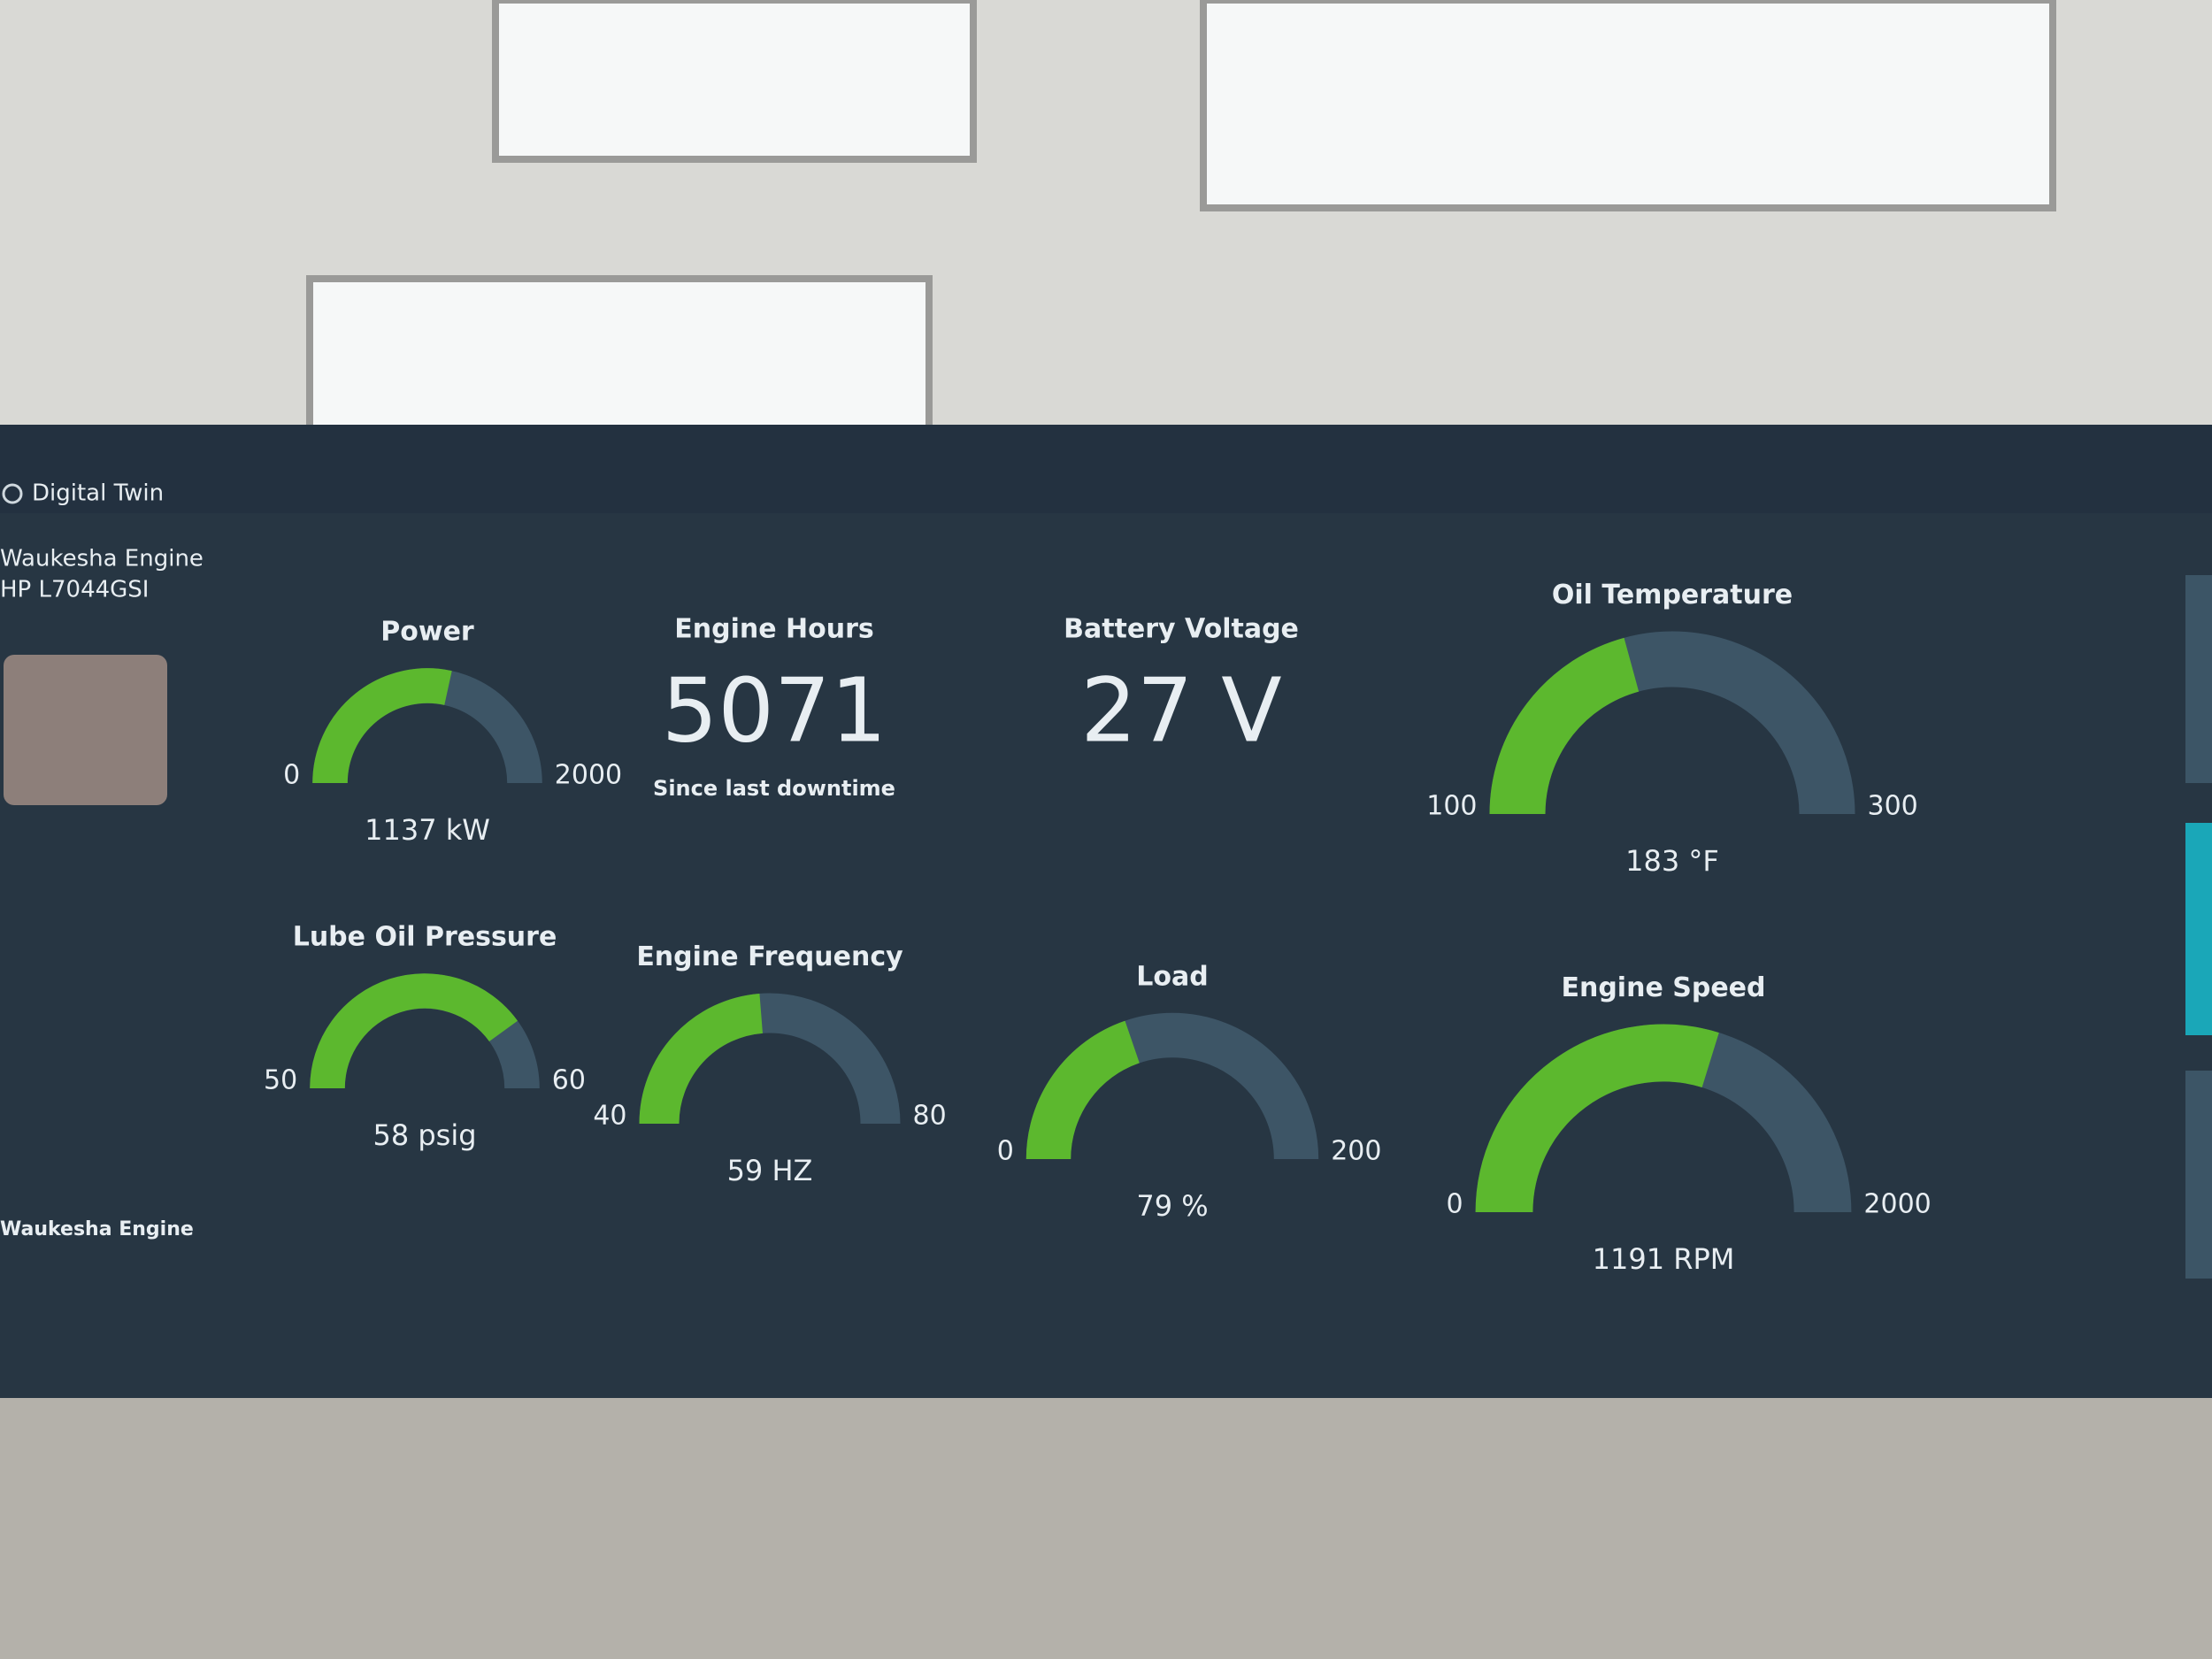 The width and height of the screenshot is (2212, 1659). What do you see at coordinates (930, 1116) in the screenshot?
I see `gauge-max: 80` at bounding box center [930, 1116].